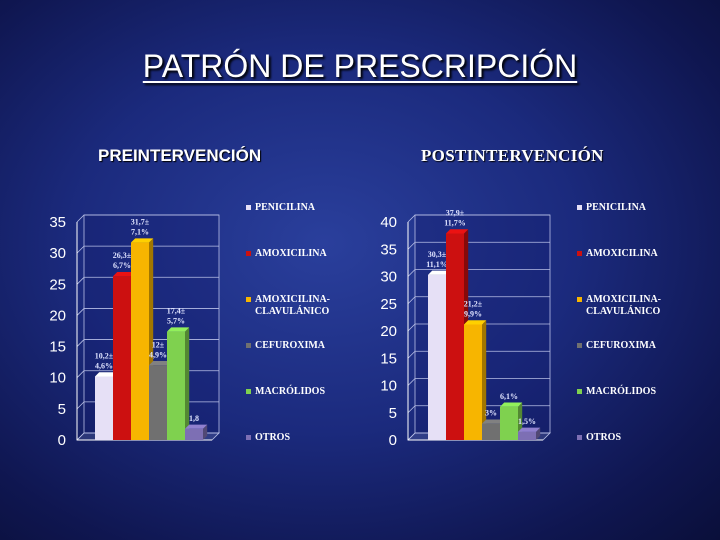  What do you see at coordinates (57, 315) in the screenshot?
I see `y-tick-label-pre: 20` at bounding box center [57, 315].